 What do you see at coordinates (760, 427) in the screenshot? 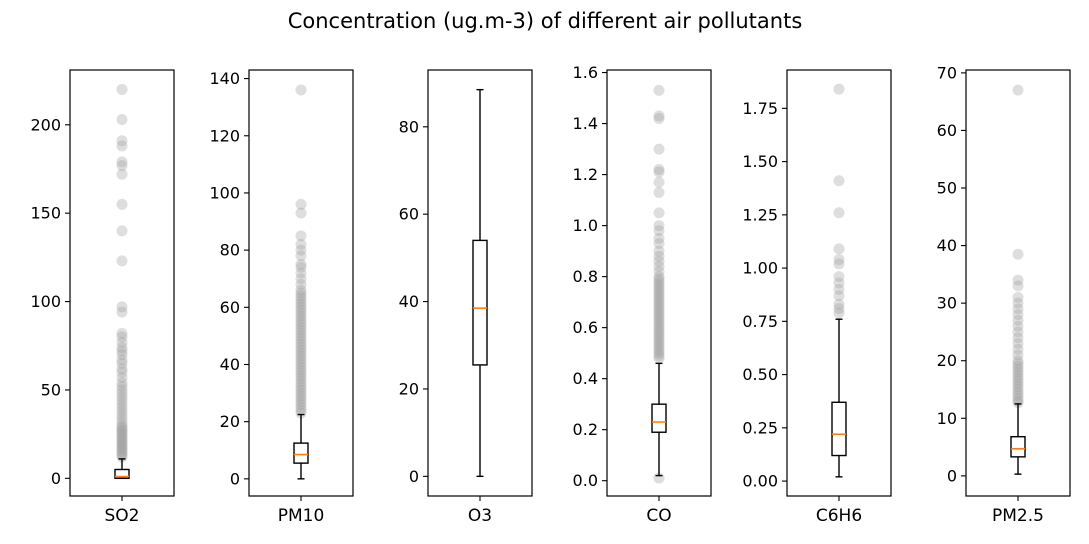
I see `y-tick-label: 0.25` at bounding box center [760, 427].